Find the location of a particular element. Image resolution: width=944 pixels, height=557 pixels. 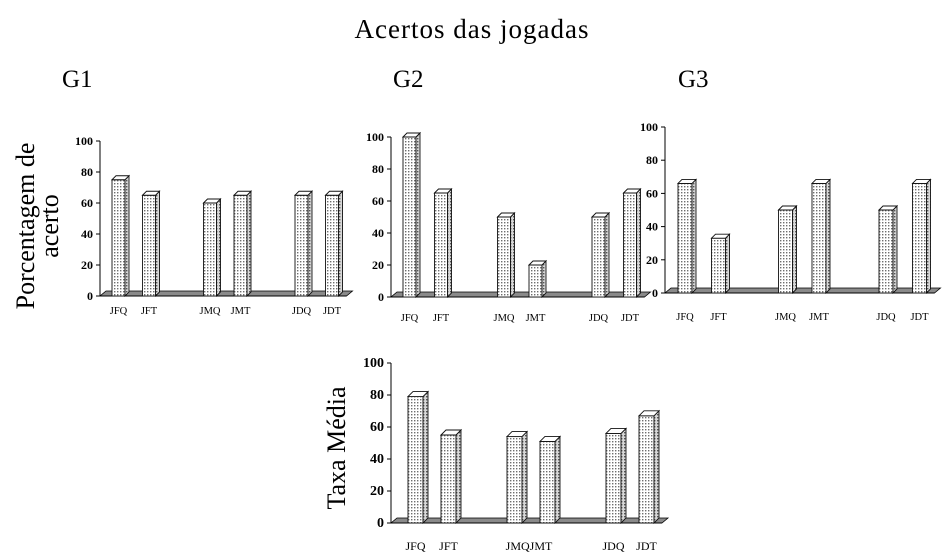

chart-panel-3: 0 20 40 60 80 100 JFQ JFT JMQ JMT JDQ JDT is located at coordinates (791, 221).